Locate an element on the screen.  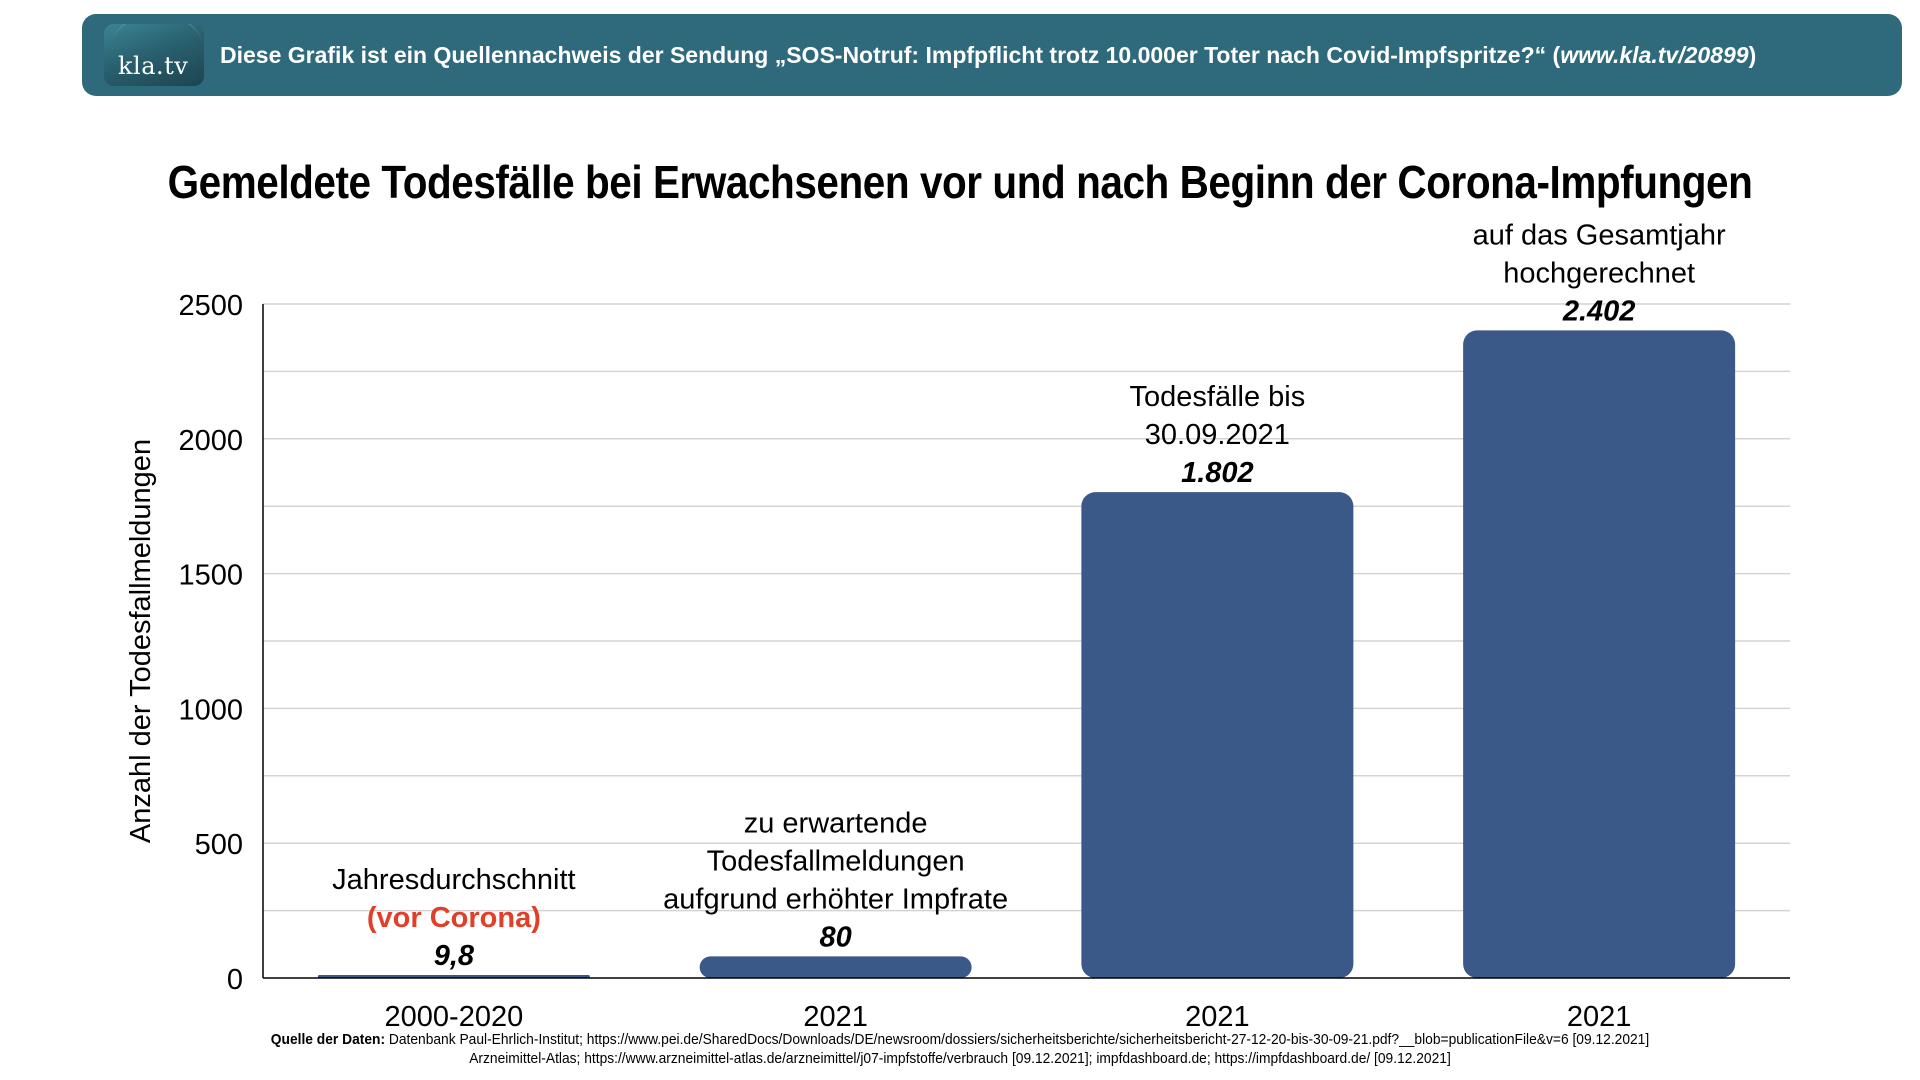
source-label: Quelle der Daten: is located at coordinates (328, 1039).